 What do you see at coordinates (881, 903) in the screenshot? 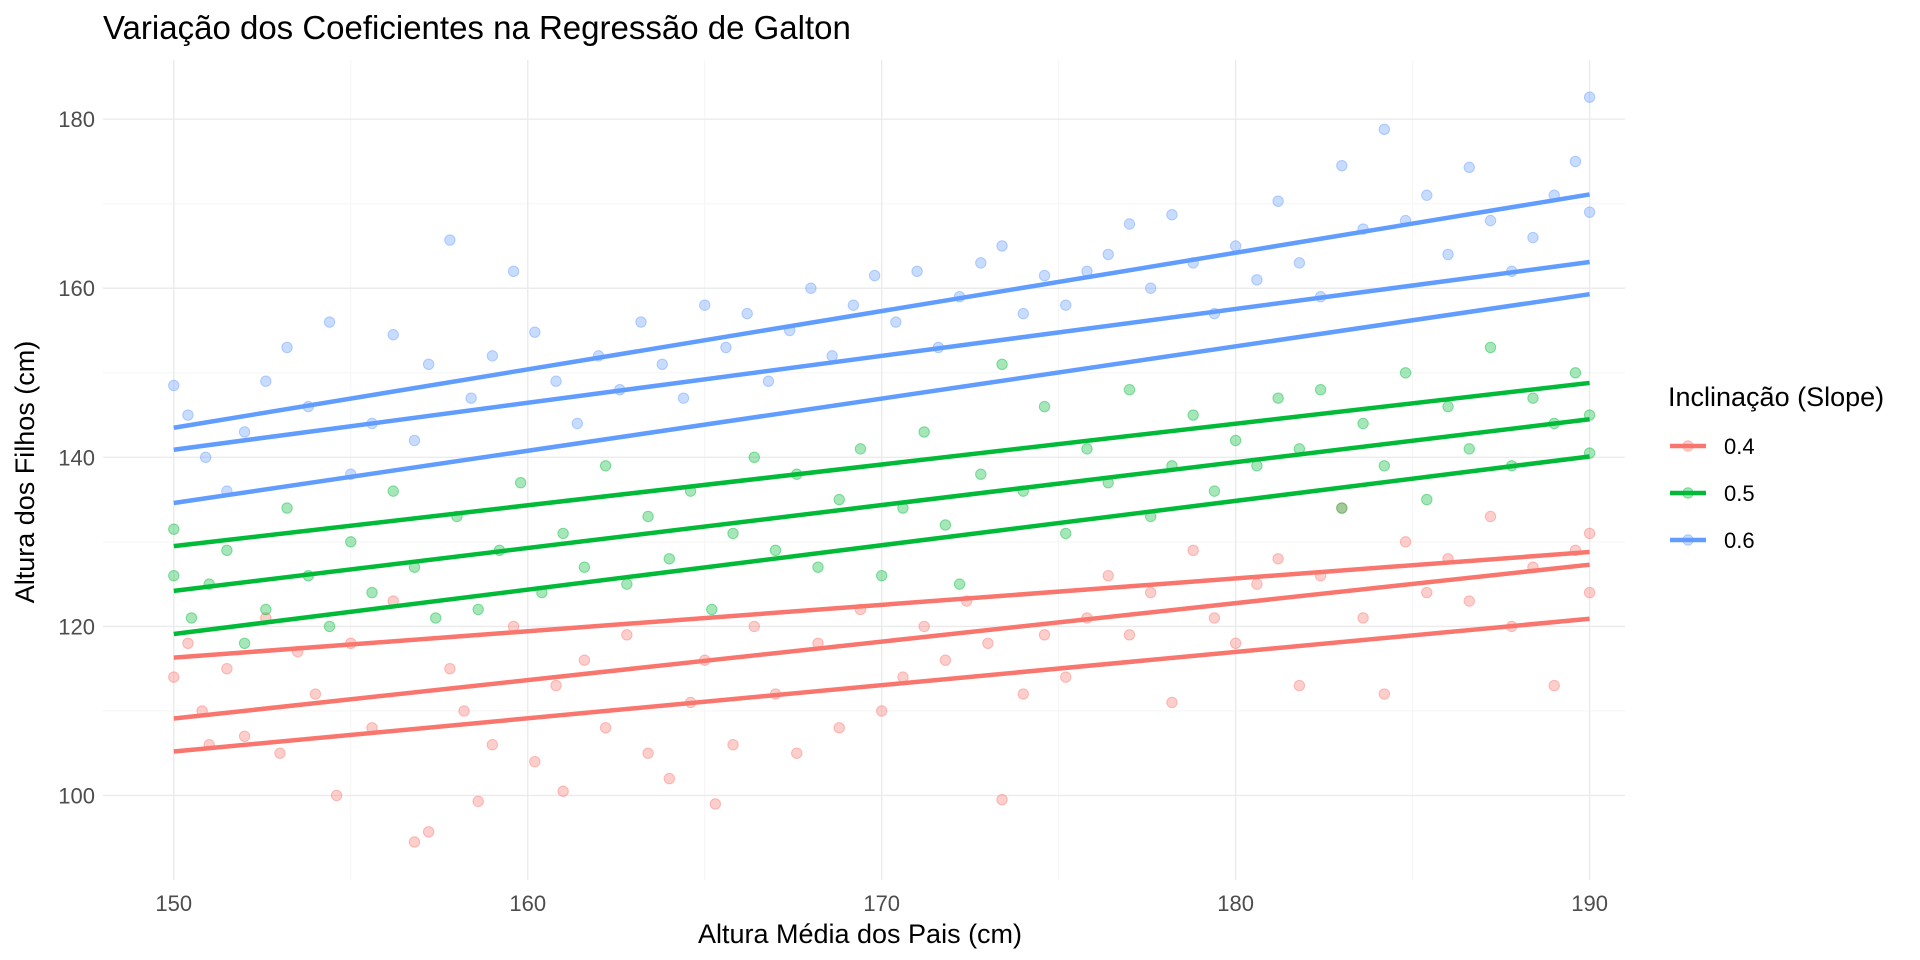
I see `x-tick-label: 170` at bounding box center [881, 903].